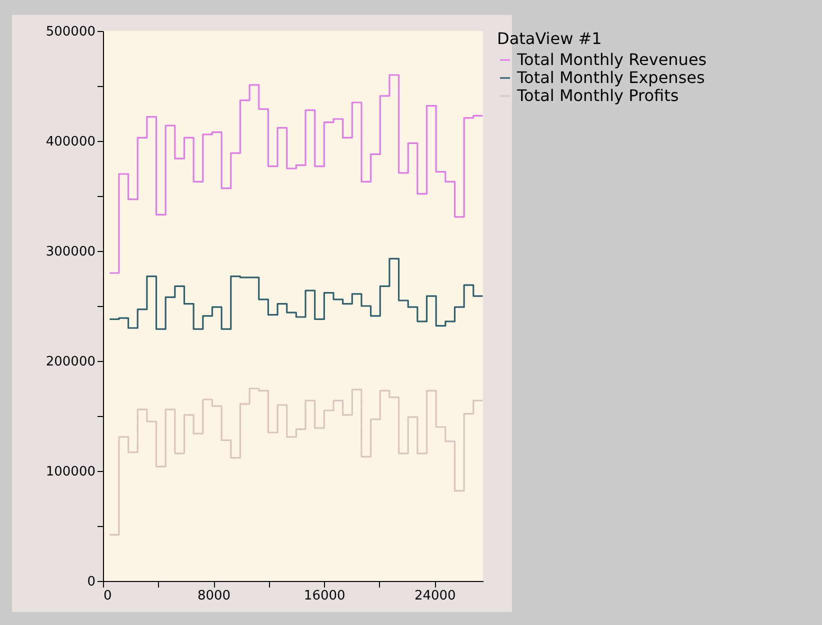 This screenshot has width=822, height=625. Describe the element at coordinates (214, 596) in the screenshot. I see `x-tick-label: 8000` at that location.